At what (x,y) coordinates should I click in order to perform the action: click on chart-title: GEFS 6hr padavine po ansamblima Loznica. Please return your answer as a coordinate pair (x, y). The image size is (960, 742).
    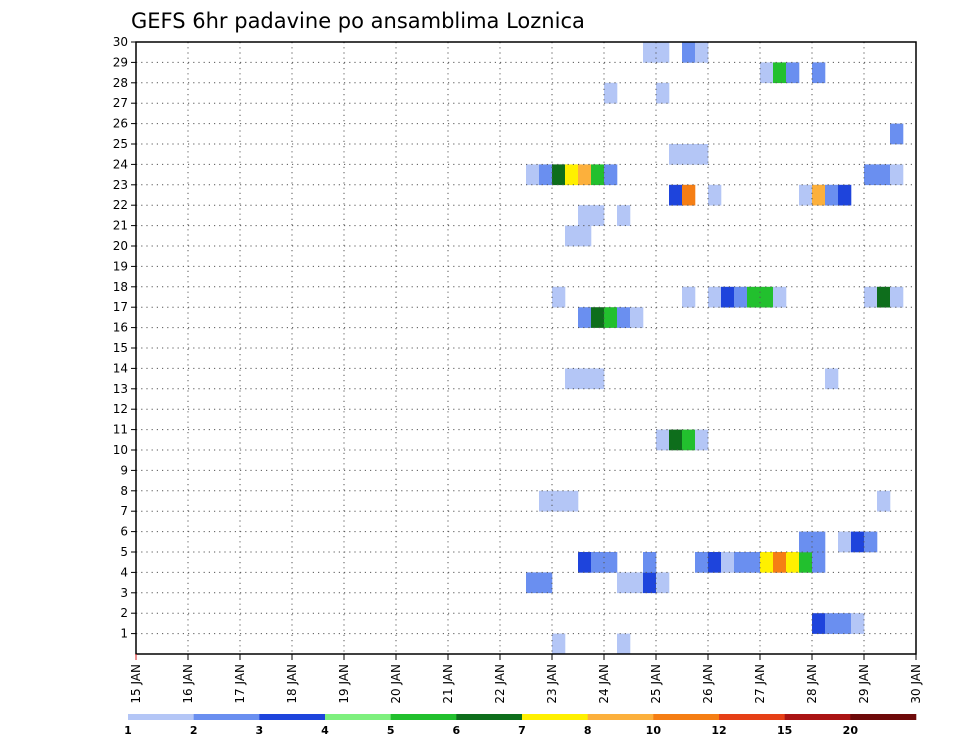
    Looking at the image, I should click on (358, 21).